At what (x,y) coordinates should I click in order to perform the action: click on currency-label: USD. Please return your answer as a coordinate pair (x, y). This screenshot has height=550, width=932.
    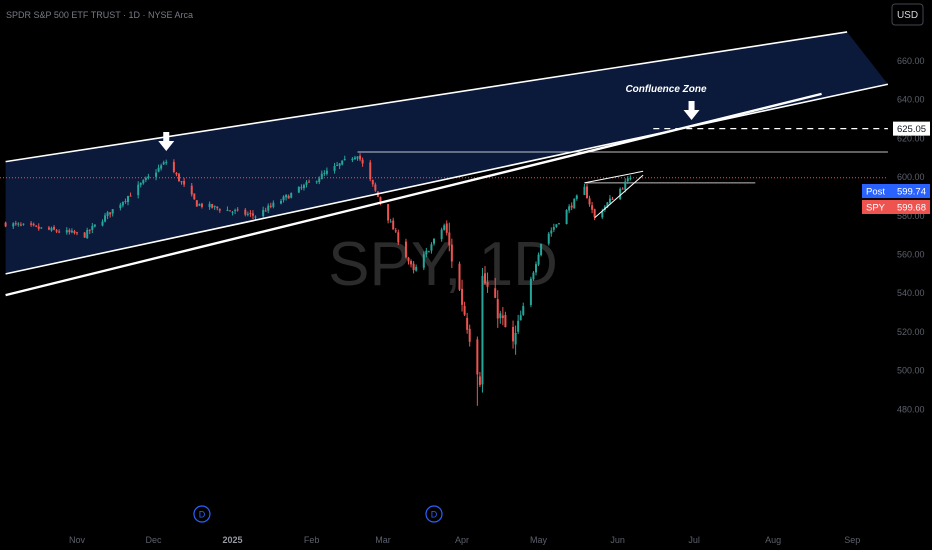
    Looking at the image, I should click on (907, 15).